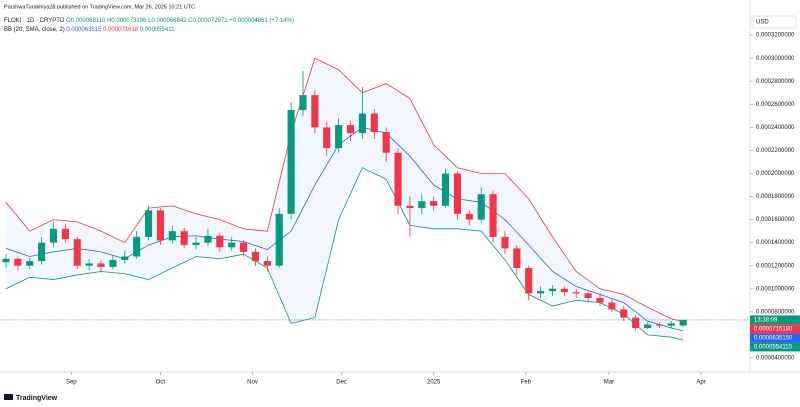 This screenshot has height=407, width=800. Describe the element at coordinates (127, 21) in the screenshot. I see `header-item: H0.000073196` at that location.